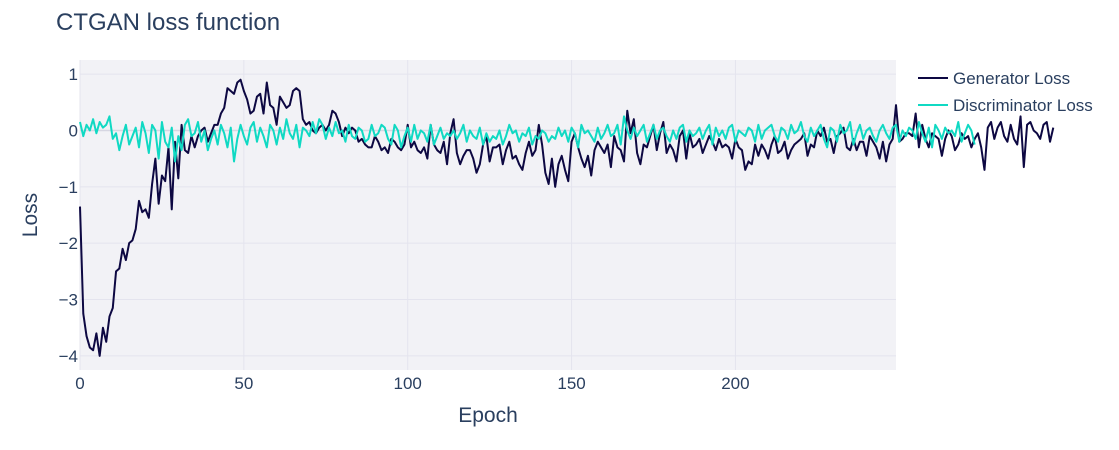 The image size is (1119, 450). What do you see at coordinates (243, 383) in the screenshot?
I see `x-tick-label: 50` at bounding box center [243, 383].